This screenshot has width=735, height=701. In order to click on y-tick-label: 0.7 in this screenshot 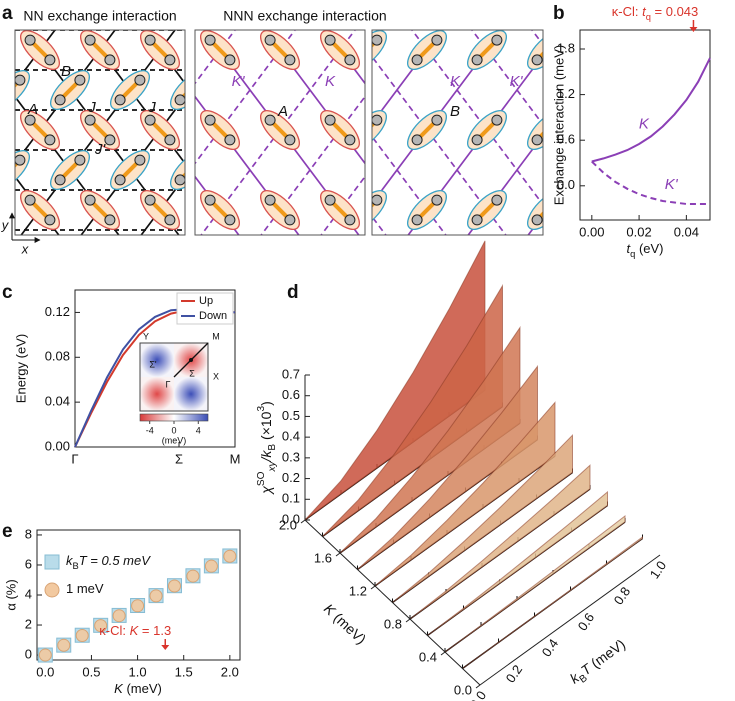, I will do `click(291, 373)`.